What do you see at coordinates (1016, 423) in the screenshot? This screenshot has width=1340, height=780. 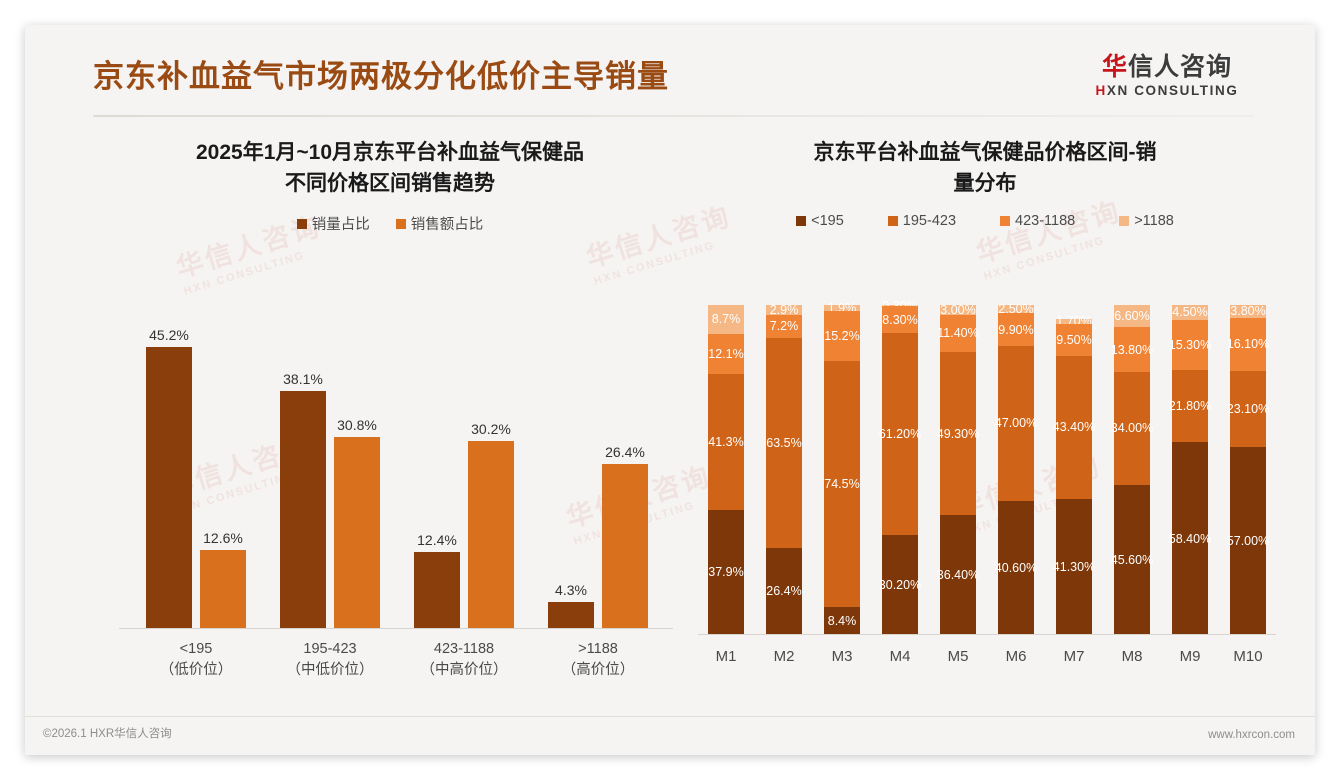 I see `stack-segment: 47.00%` at bounding box center [1016, 423].